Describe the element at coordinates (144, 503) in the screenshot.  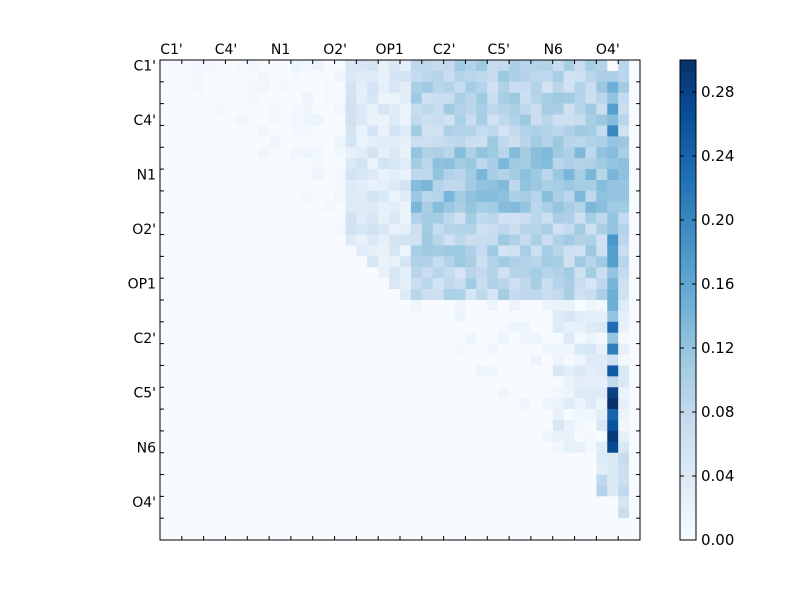
I see `y-tick-label: O4'` at that location.